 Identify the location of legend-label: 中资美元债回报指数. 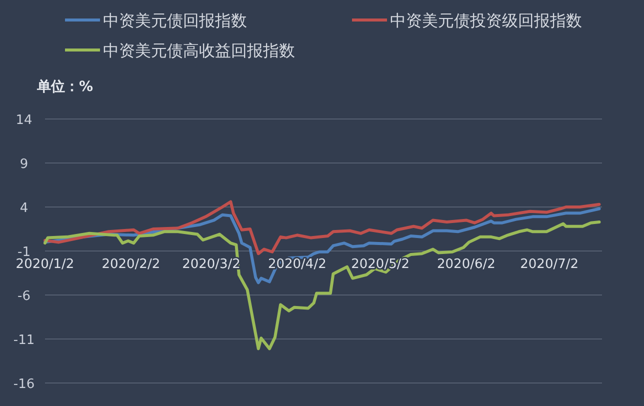
(175, 20).